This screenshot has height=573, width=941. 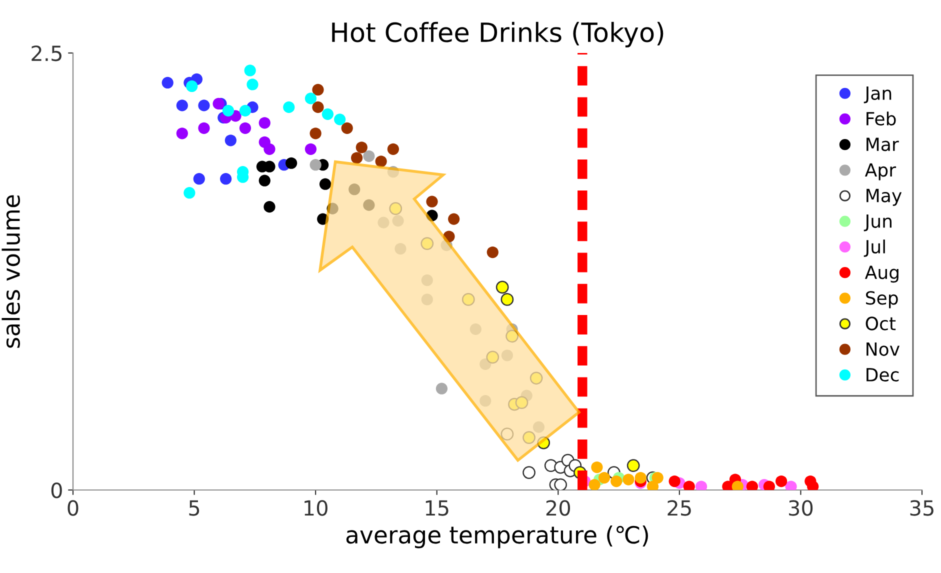 What do you see at coordinates (882, 375) in the screenshot?
I see `legend-label: Dec` at bounding box center [882, 375].